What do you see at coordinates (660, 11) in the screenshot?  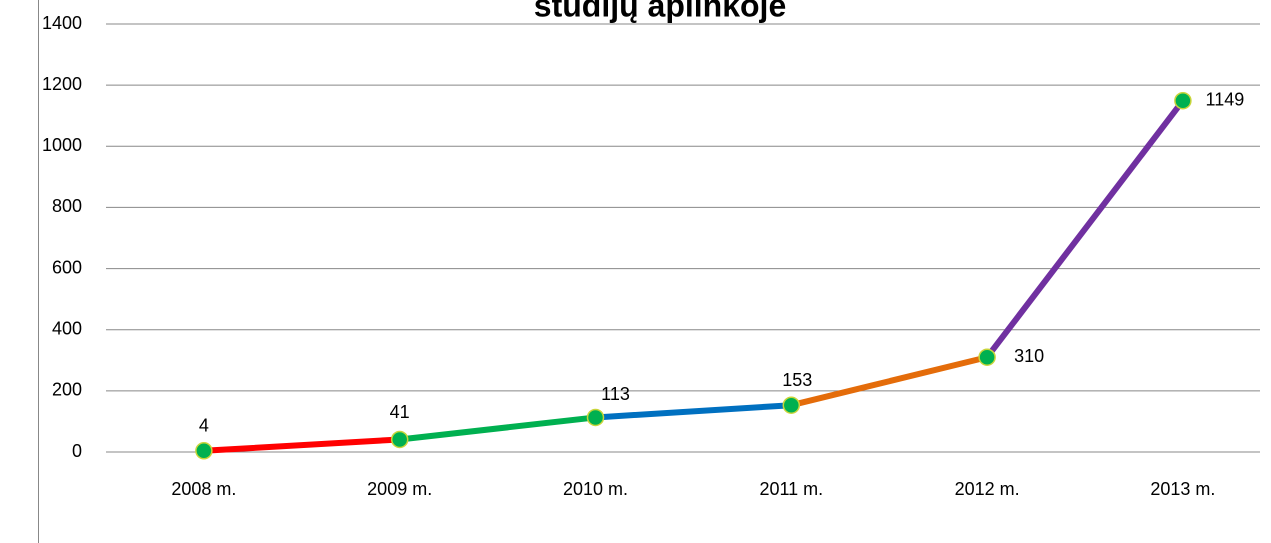 I see `chart-title: studijų aplinkoje` at bounding box center [660, 11].